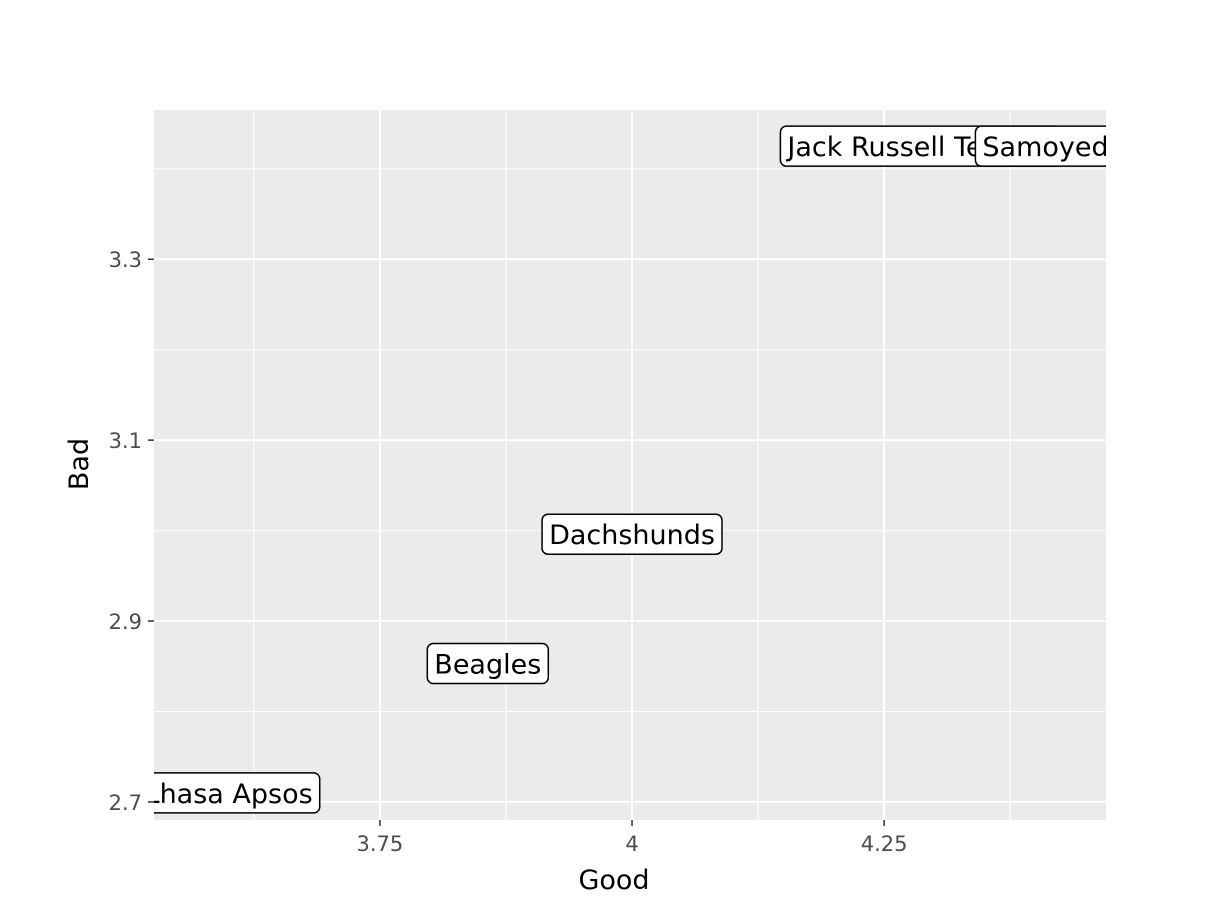 The width and height of the screenshot is (1228, 921). What do you see at coordinates (125, 441) in the screenshot?
I see `y-tick-label: 3.1` at bounding box center [125, 441].